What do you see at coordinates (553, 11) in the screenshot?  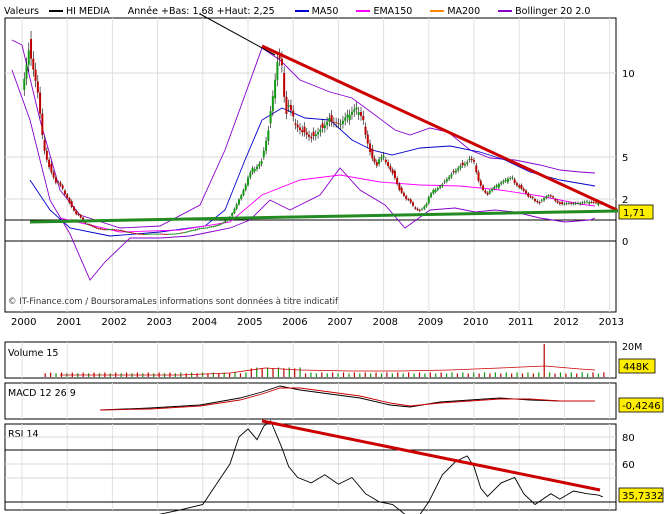 I see `bollinger-label: Bollinger 20 2.0` at bounding box center [553, 11].